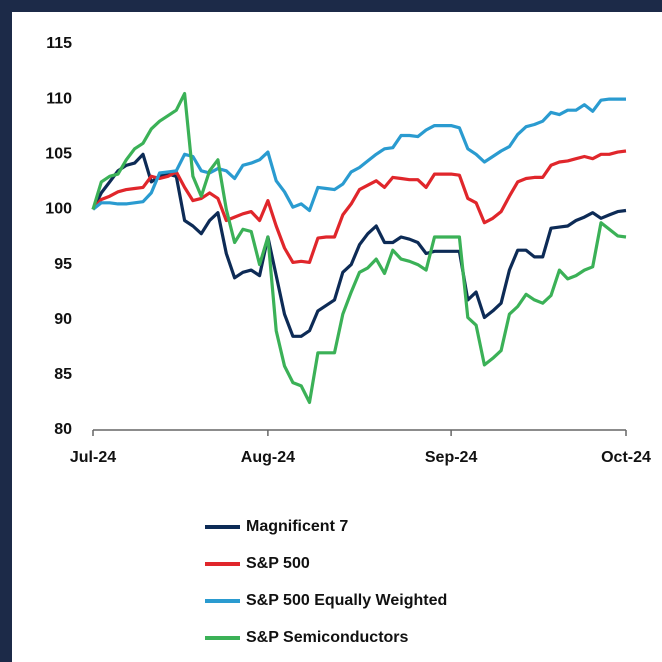  What do you see at coordinates (58, 209) in the screenshot?
I see `y-tick-label: 100` at bounding box center [58, 209].